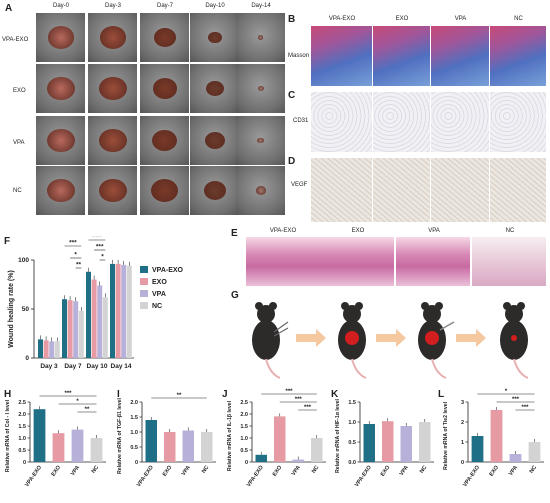 The height and width of the screenshot is (503, 550). I want to click on group-label: NC, so click(17, 191).